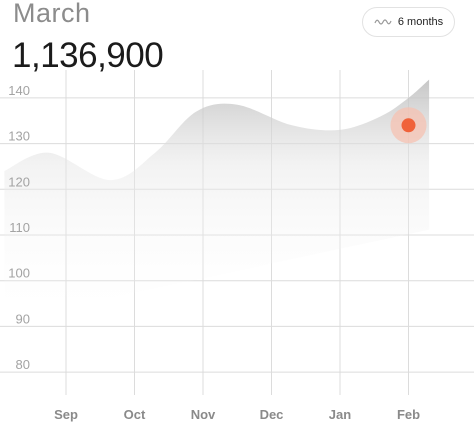 Image resolution: width=474 pixels, height=440 pixels. Describe the element at coordinates (383, 22) in the screenshot. I see `wave-icon` at that location.